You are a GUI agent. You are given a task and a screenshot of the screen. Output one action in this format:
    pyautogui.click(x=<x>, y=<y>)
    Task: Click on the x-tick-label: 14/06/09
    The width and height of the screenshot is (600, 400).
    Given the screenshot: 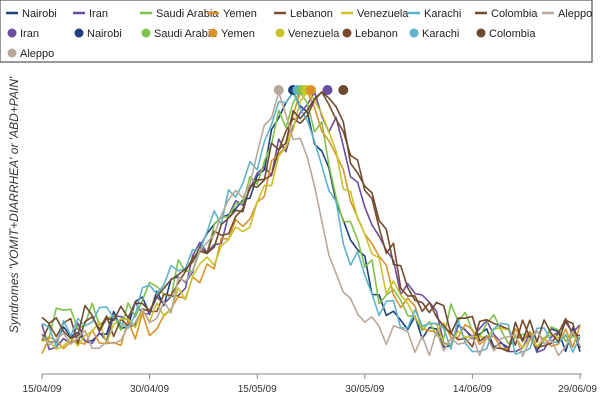 What is the action you would take?
    pyautogui.click(x=472, y=389)
    